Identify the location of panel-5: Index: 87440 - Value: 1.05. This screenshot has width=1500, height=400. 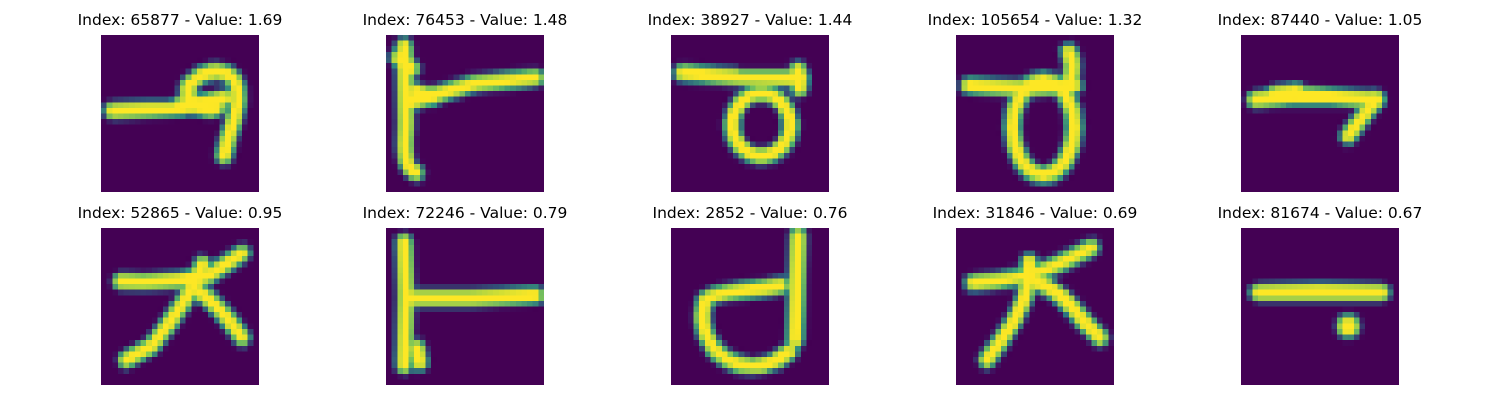
(1320, 102).